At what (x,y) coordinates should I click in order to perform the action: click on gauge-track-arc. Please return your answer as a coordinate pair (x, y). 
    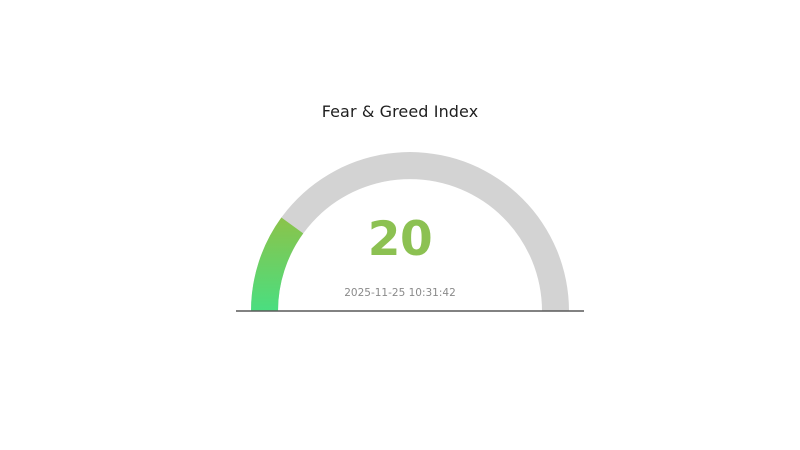
    Looking at the image, I should click on (410, 231).